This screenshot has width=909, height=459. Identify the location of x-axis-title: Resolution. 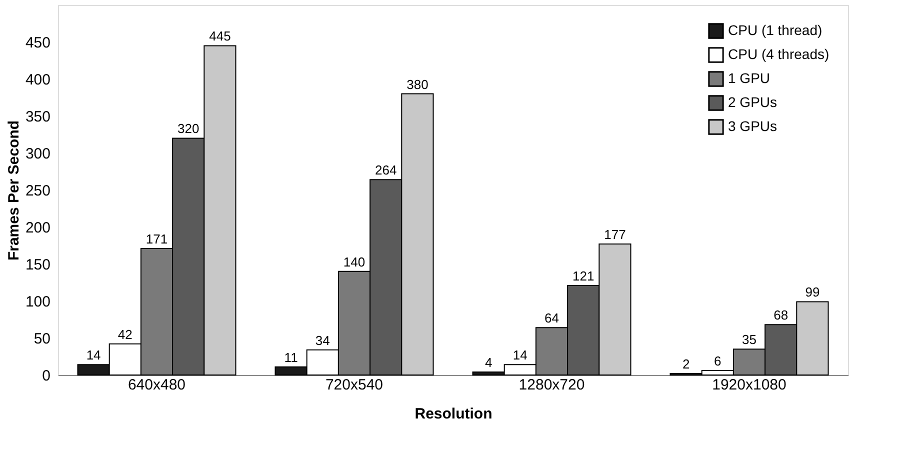
(453, 414).